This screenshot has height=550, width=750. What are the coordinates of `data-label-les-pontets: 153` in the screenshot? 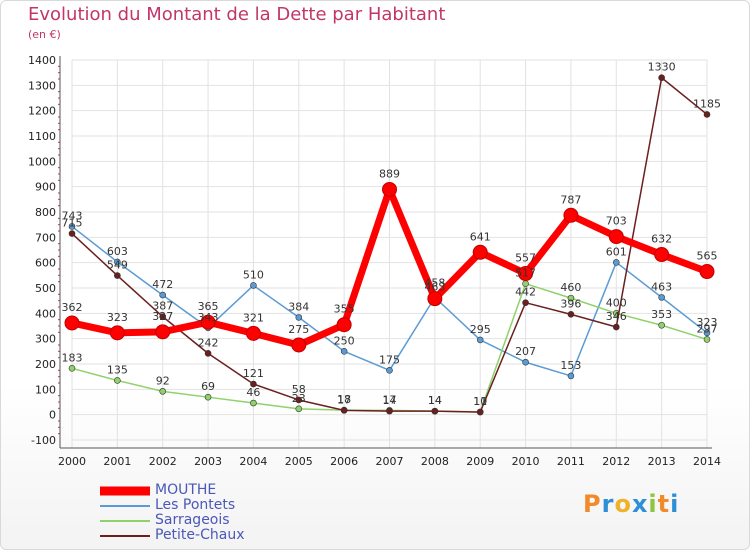 It's located at (570, 365).